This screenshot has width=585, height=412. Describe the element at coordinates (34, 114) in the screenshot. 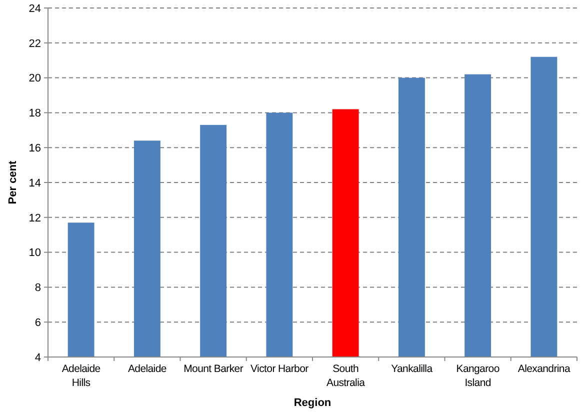

I see `y-tick-label: 18` at that location.